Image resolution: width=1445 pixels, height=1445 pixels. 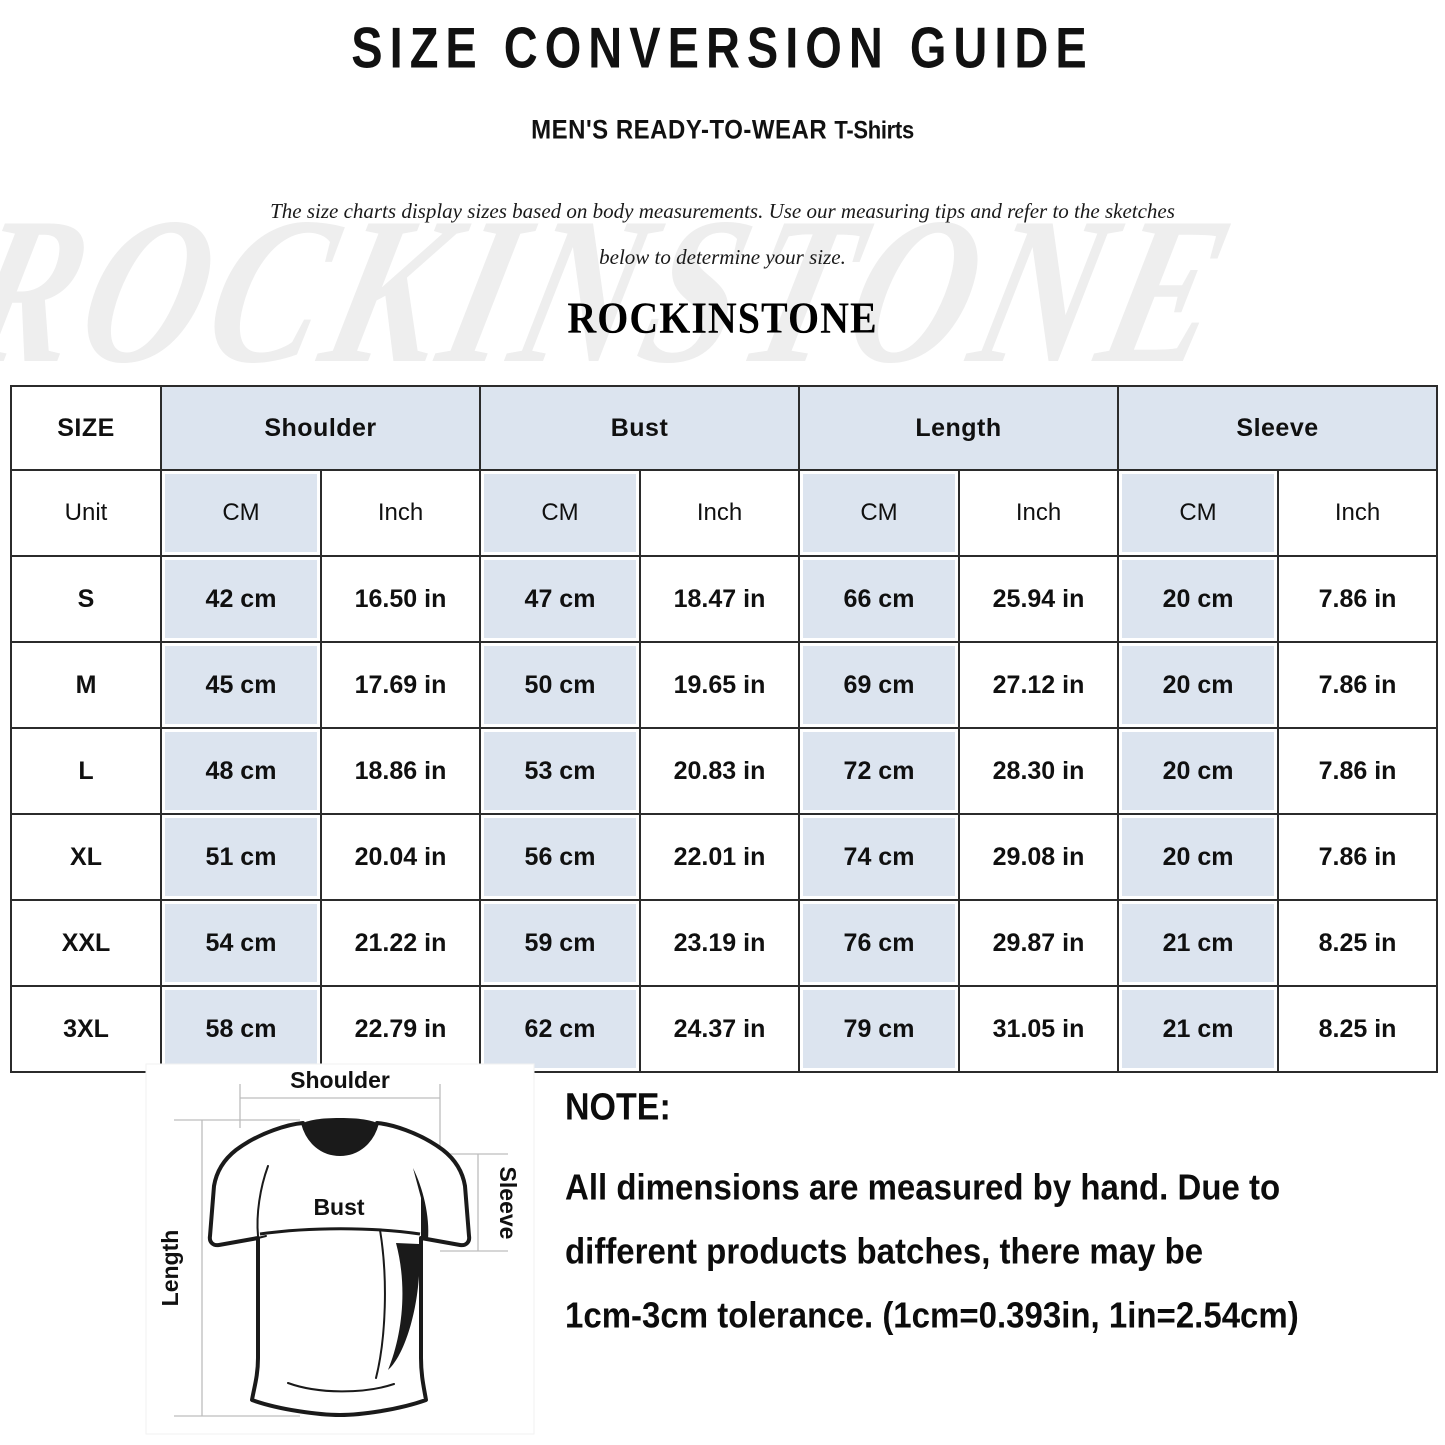 What do you see at coordinates (340, 1231) in the screenshot?
I see `bust-measure-line` at bounding box center [340, 1231].